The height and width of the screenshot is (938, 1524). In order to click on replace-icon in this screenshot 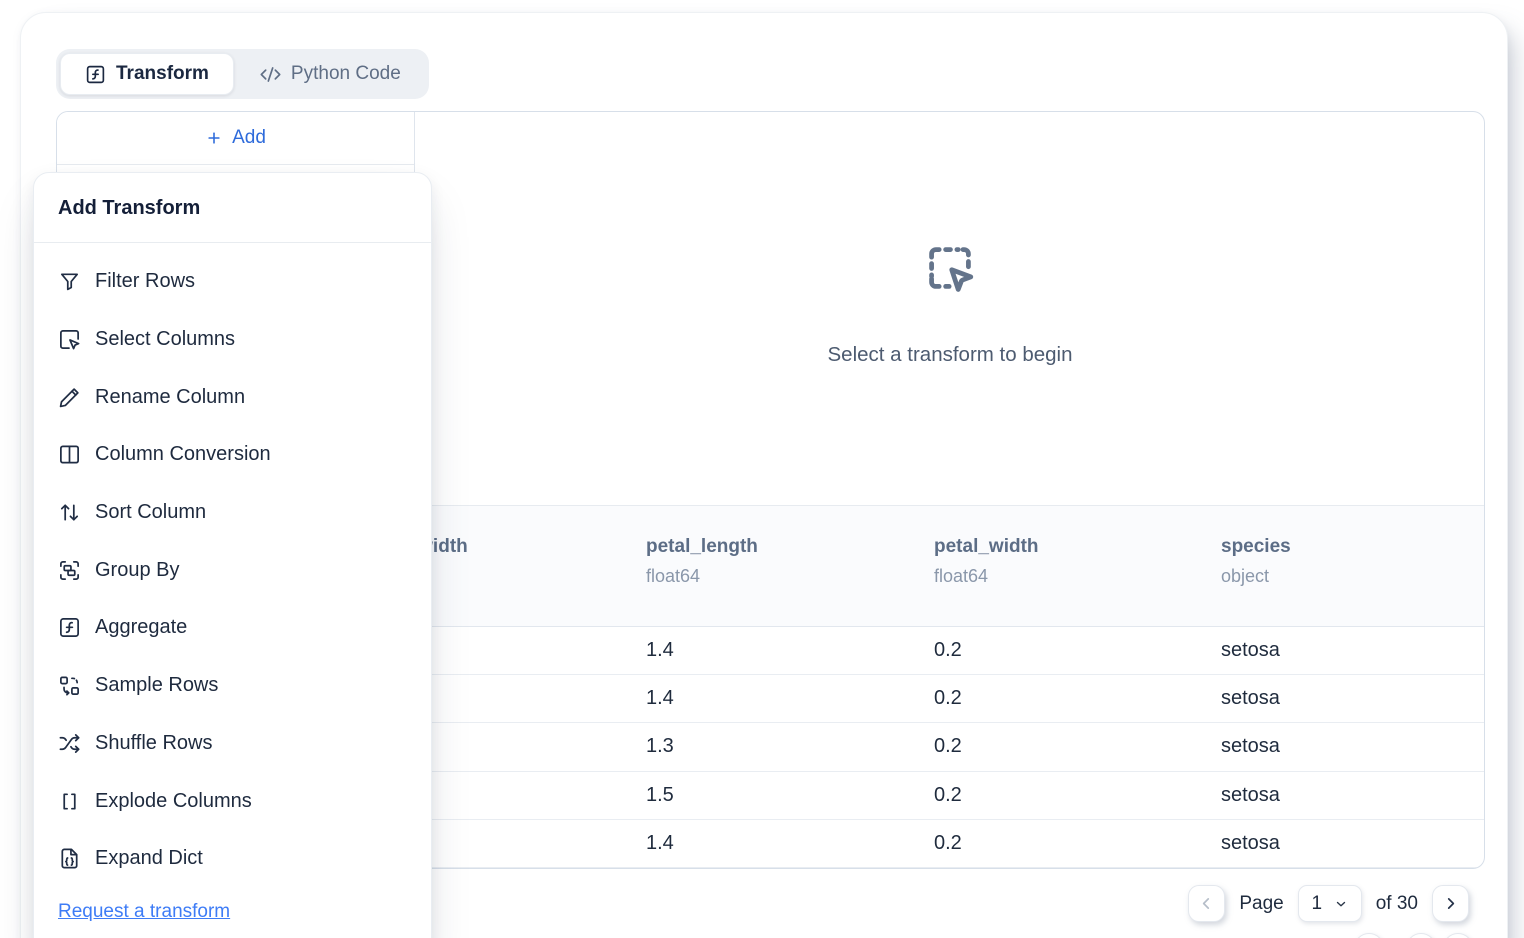, I will do `click(69, 685)`.